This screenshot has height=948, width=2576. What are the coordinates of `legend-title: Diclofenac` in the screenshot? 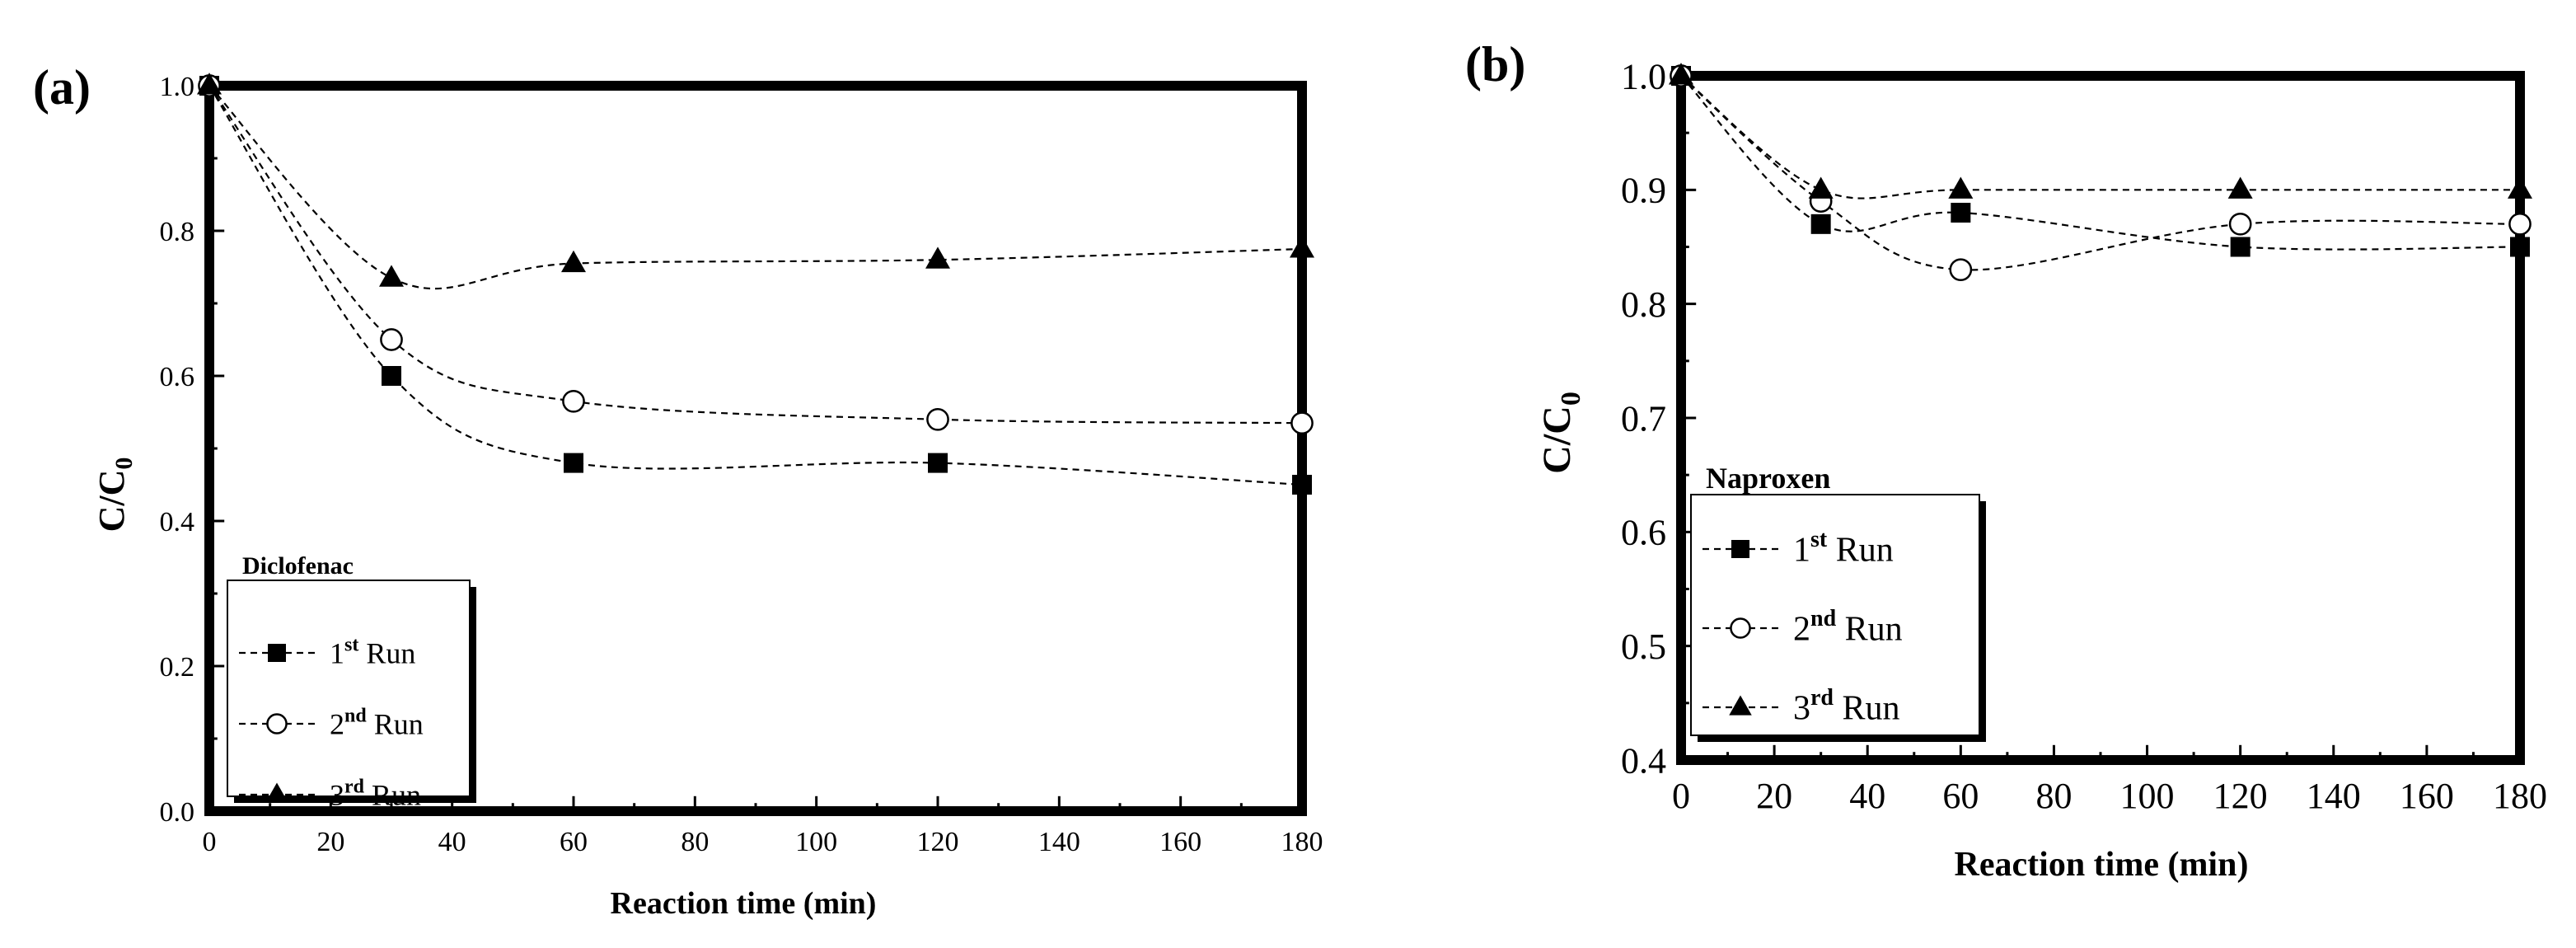 It's located at (298, 566).